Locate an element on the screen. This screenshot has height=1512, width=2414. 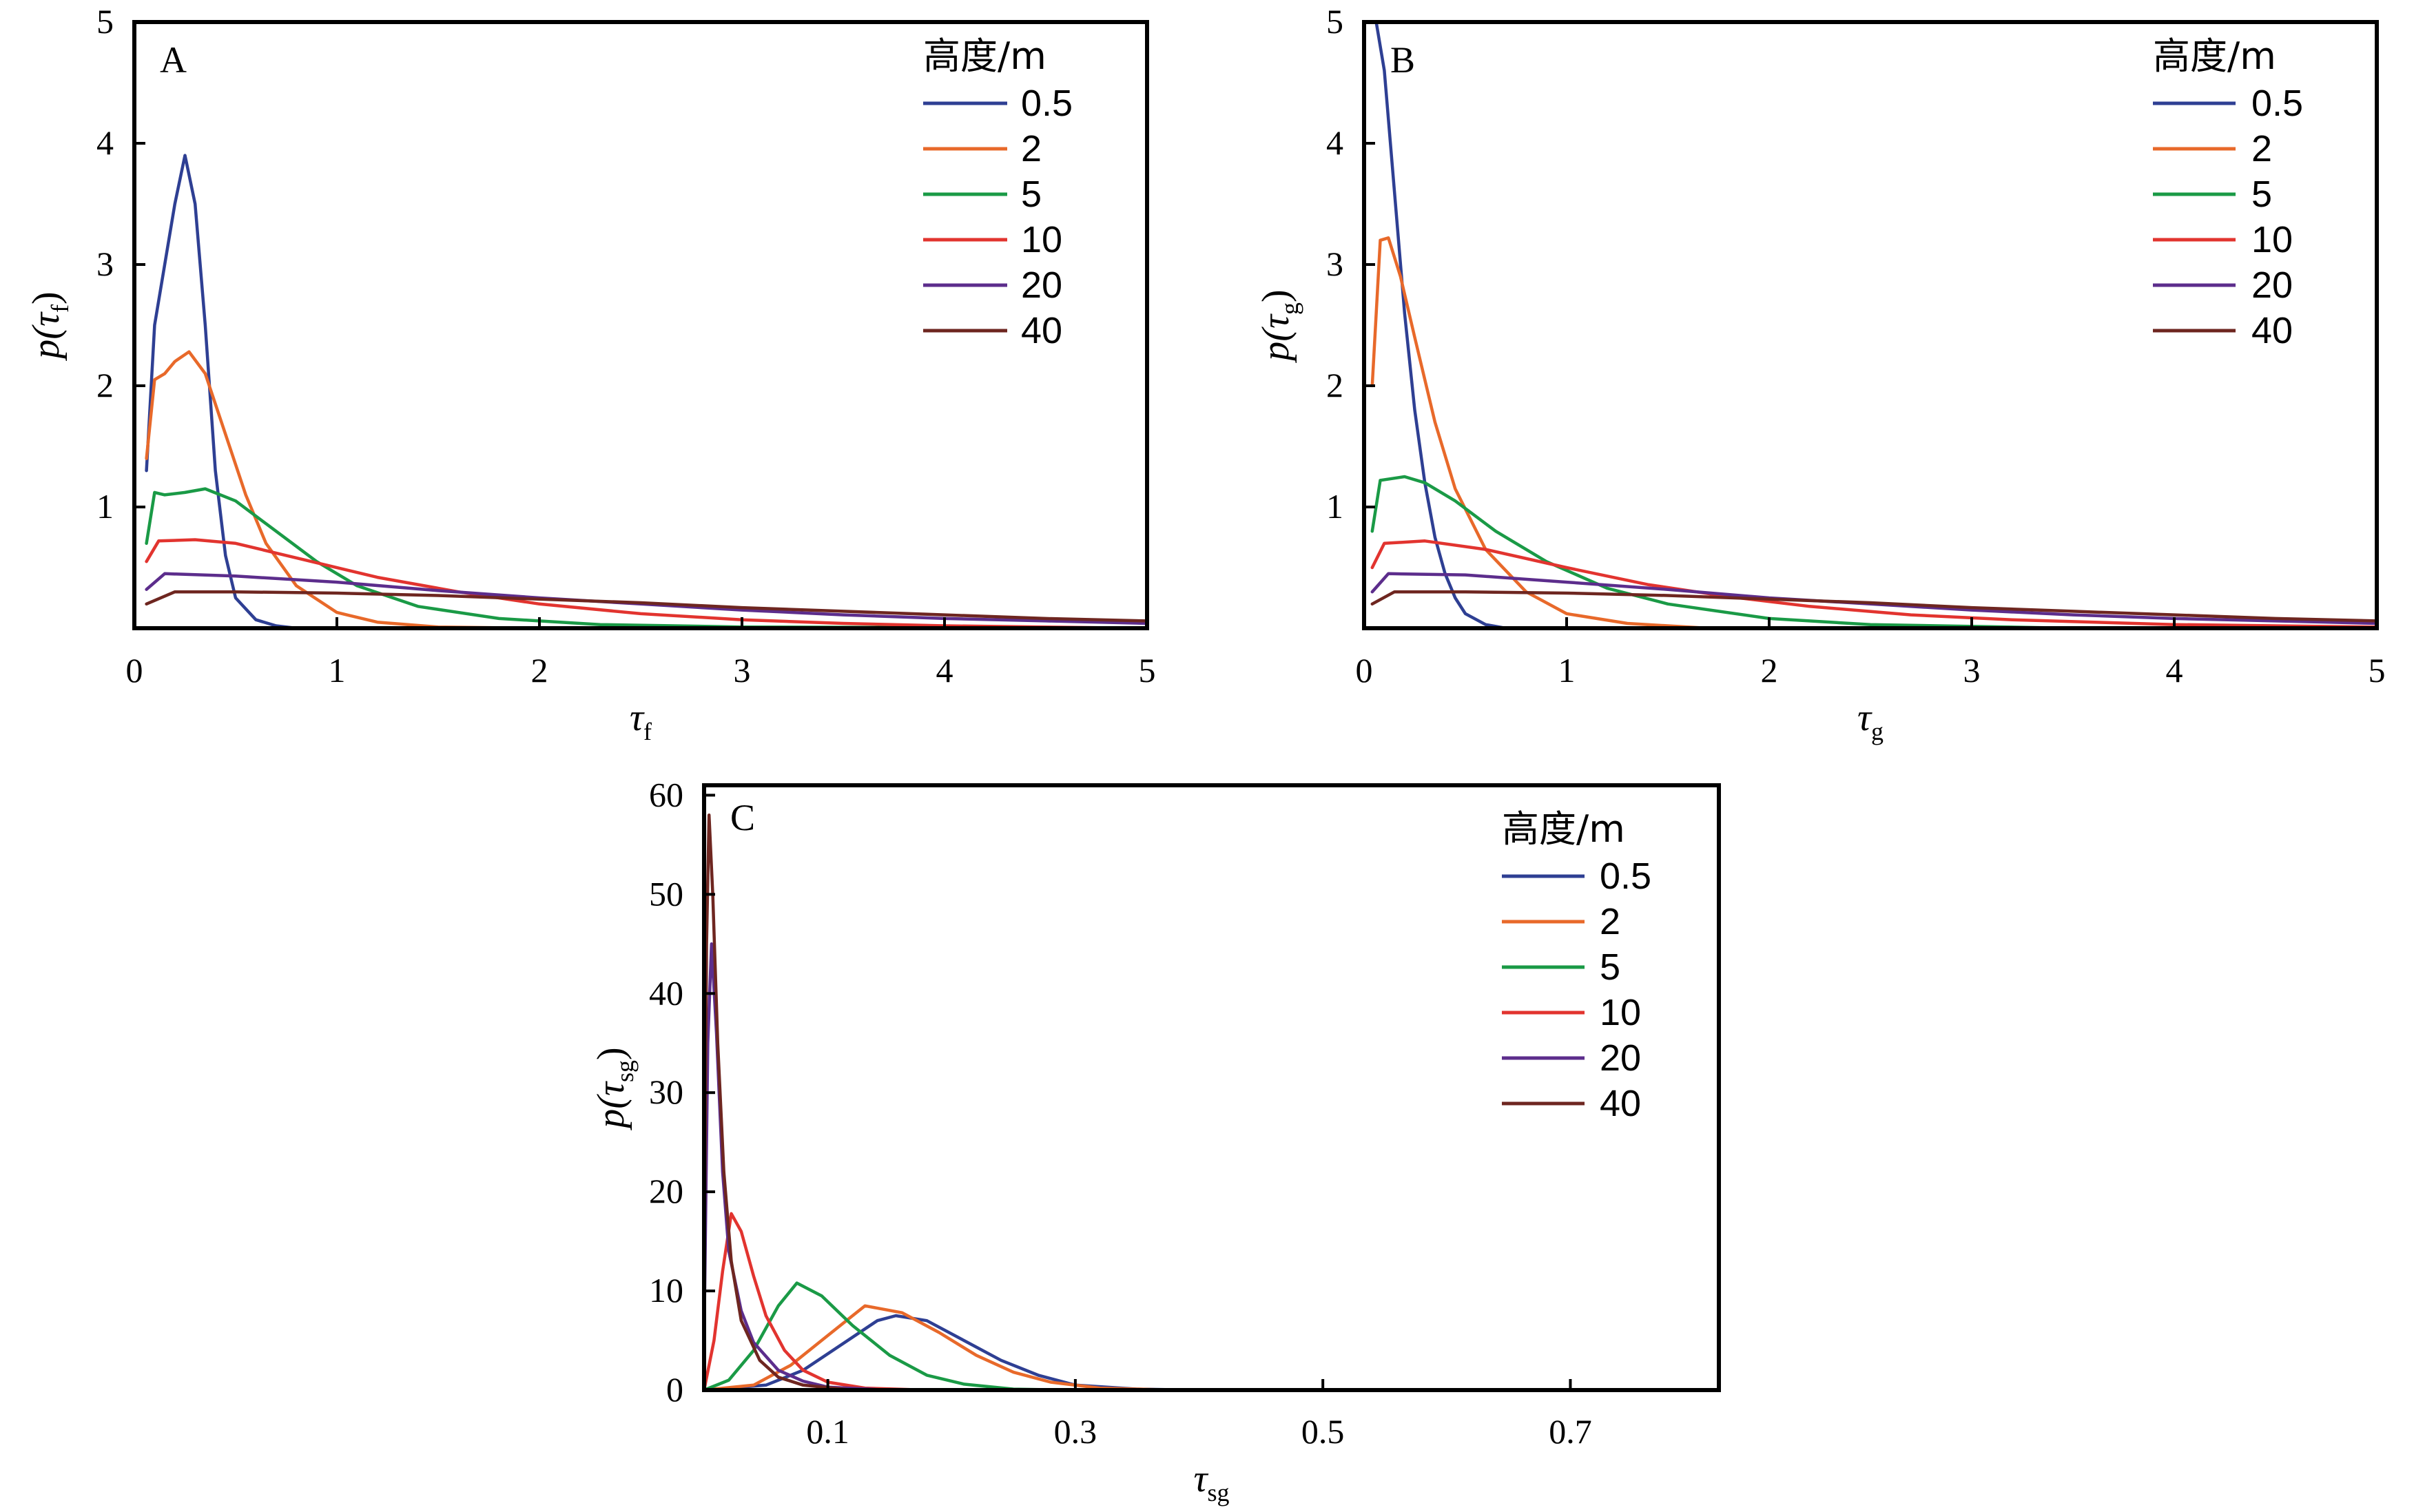
y-tick-label: 60 is located at coordinates (666, 794).